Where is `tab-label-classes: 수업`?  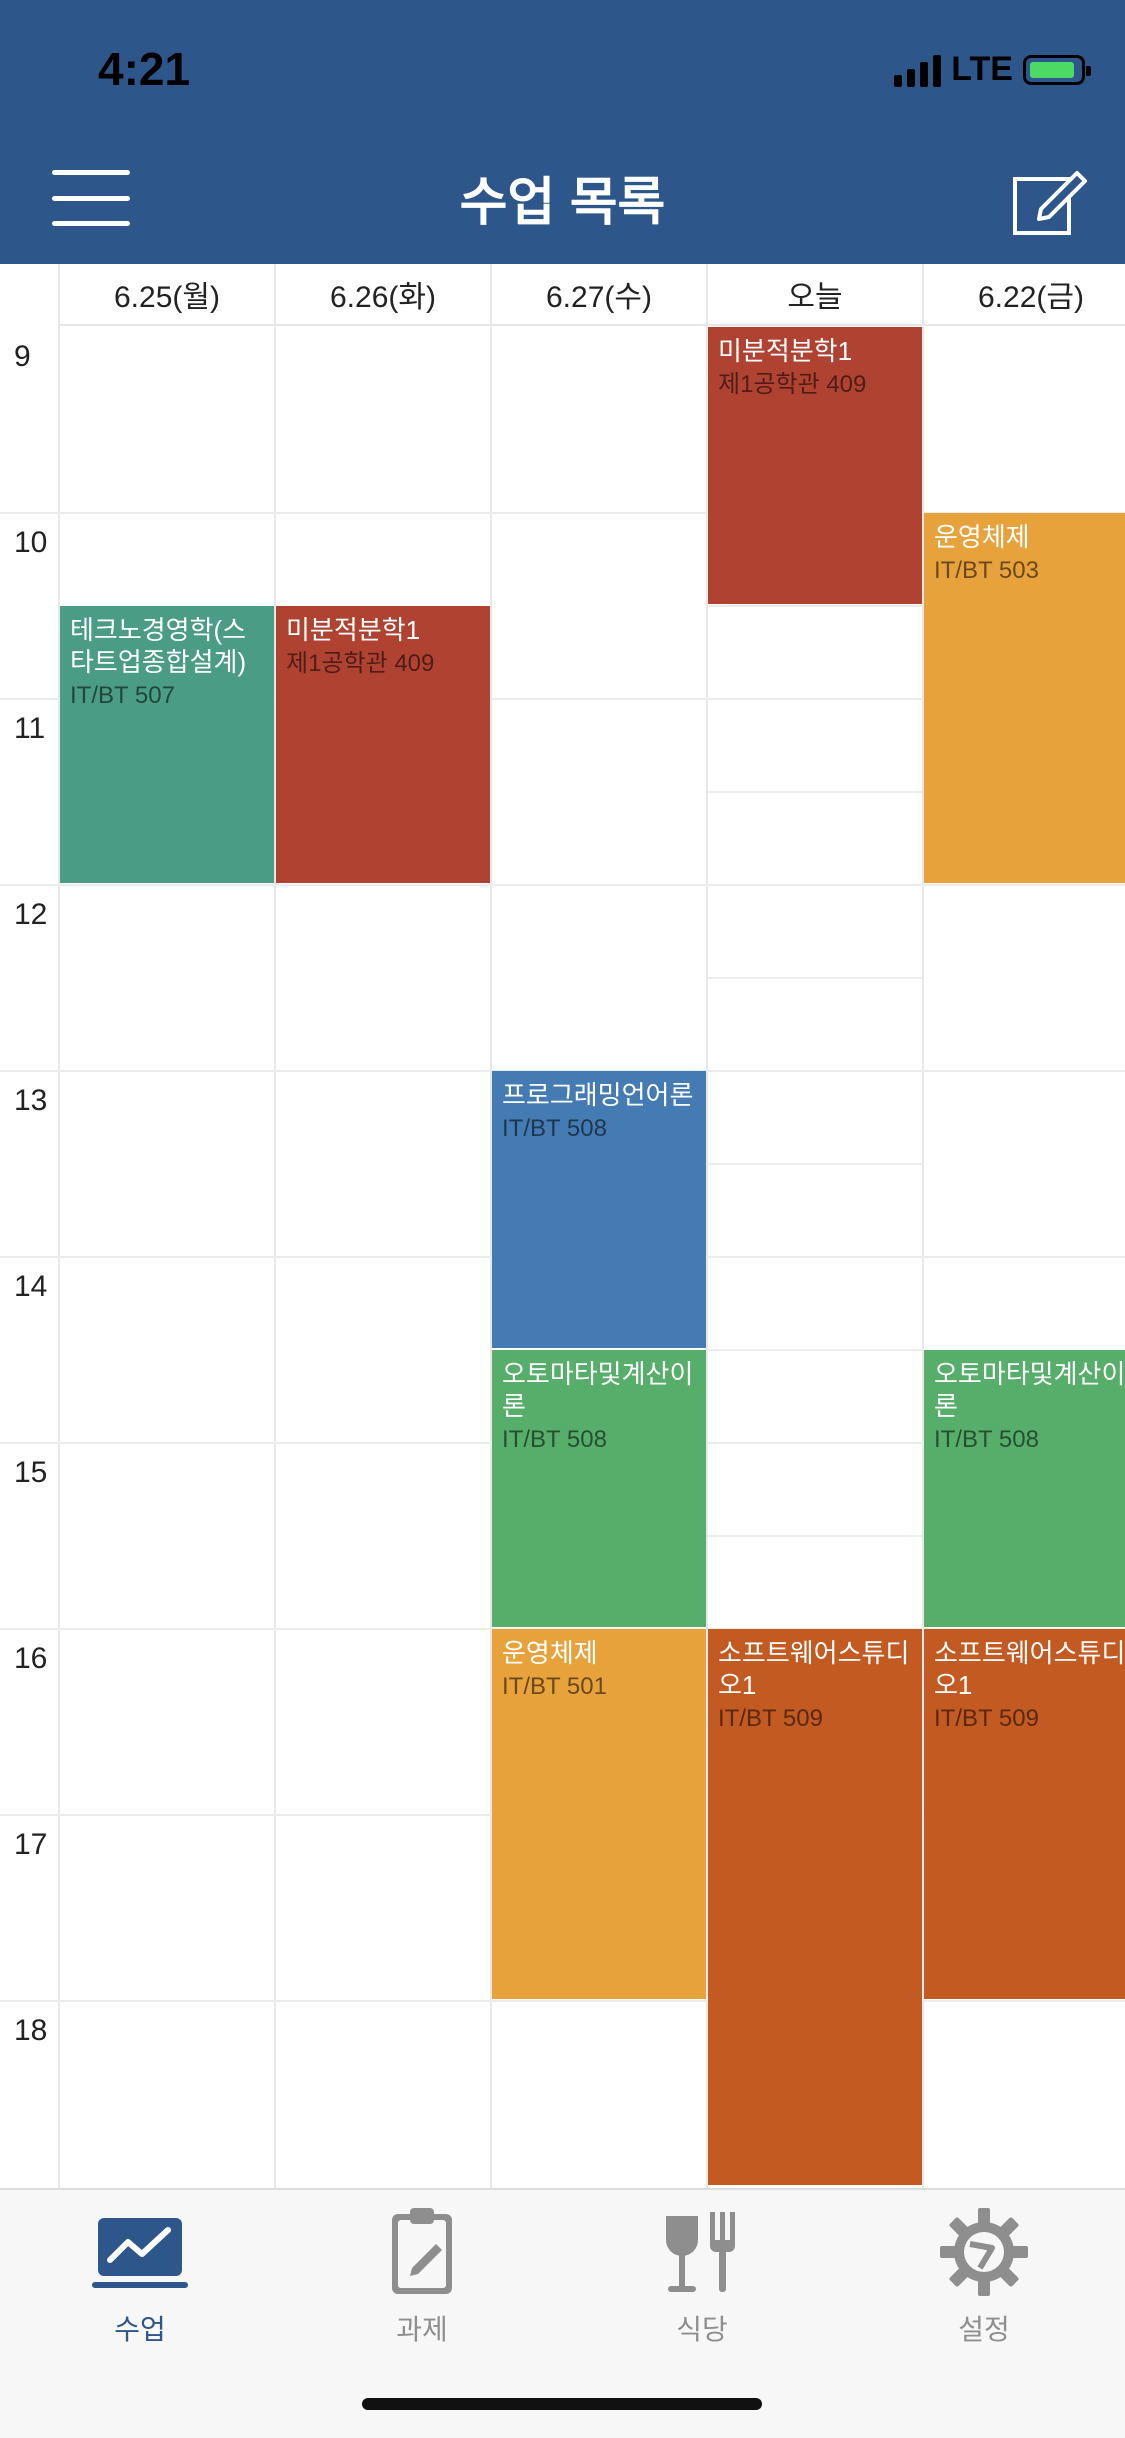
tab-label-classes: 수업 is located at coordinates (140, 2329).